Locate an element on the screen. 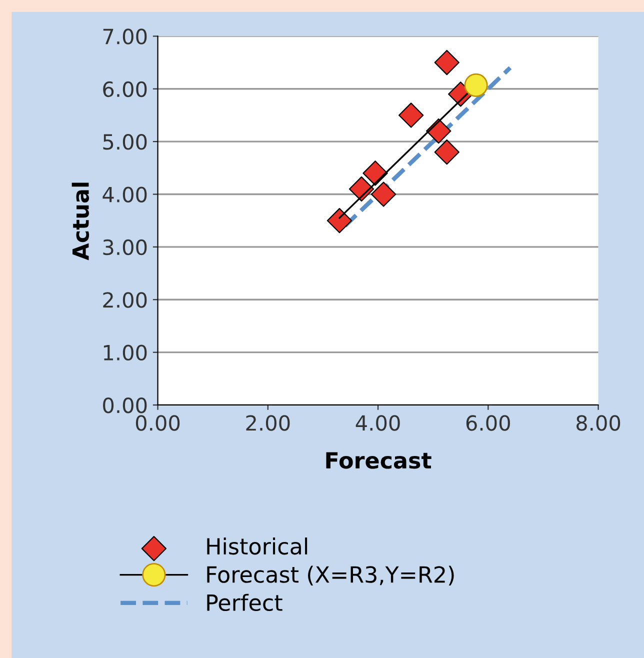 This screenshot has width=644, height=658. y-tick-label: 5.00 is located at coordinates (125, 142).